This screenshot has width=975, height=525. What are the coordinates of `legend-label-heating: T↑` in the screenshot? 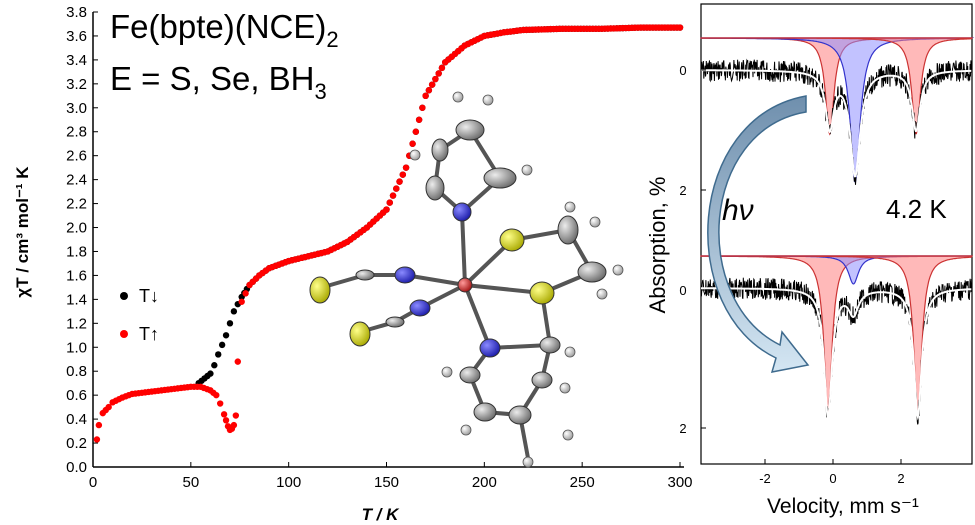 It's located at (149, 334).